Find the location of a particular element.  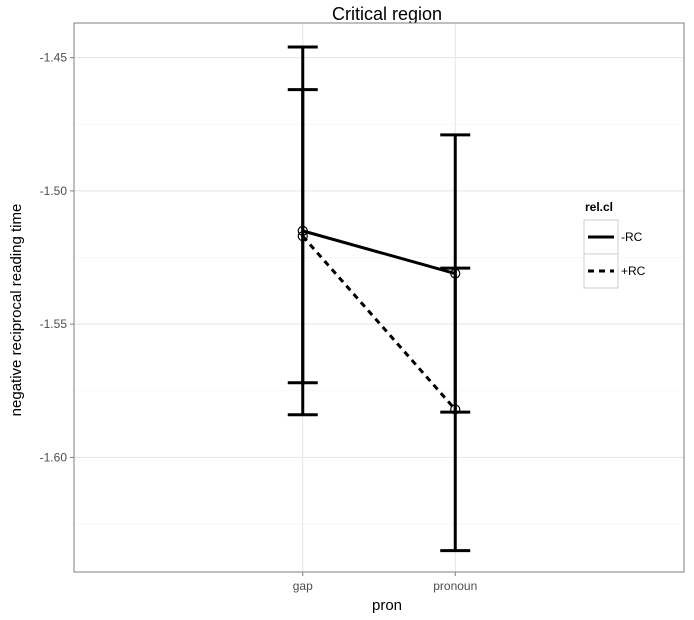

x-tick-label: pronoun is located at coordinates (455, 586).